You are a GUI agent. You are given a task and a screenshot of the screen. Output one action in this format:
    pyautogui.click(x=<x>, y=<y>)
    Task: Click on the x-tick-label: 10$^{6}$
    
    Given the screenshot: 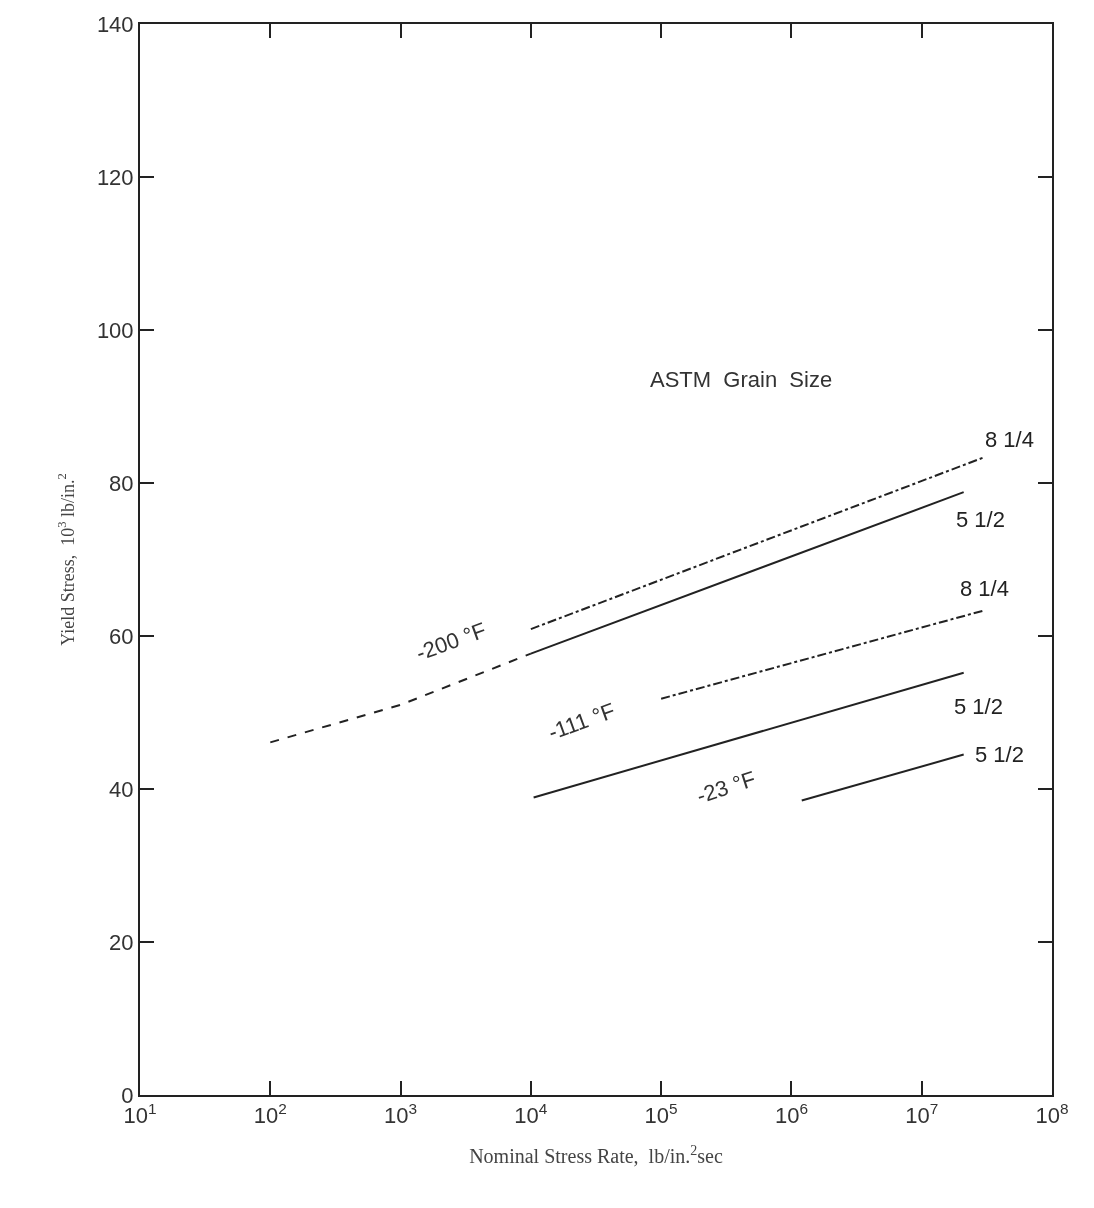 What is the action you would take?
    pyautogui.click(x=791, y=1114)
    